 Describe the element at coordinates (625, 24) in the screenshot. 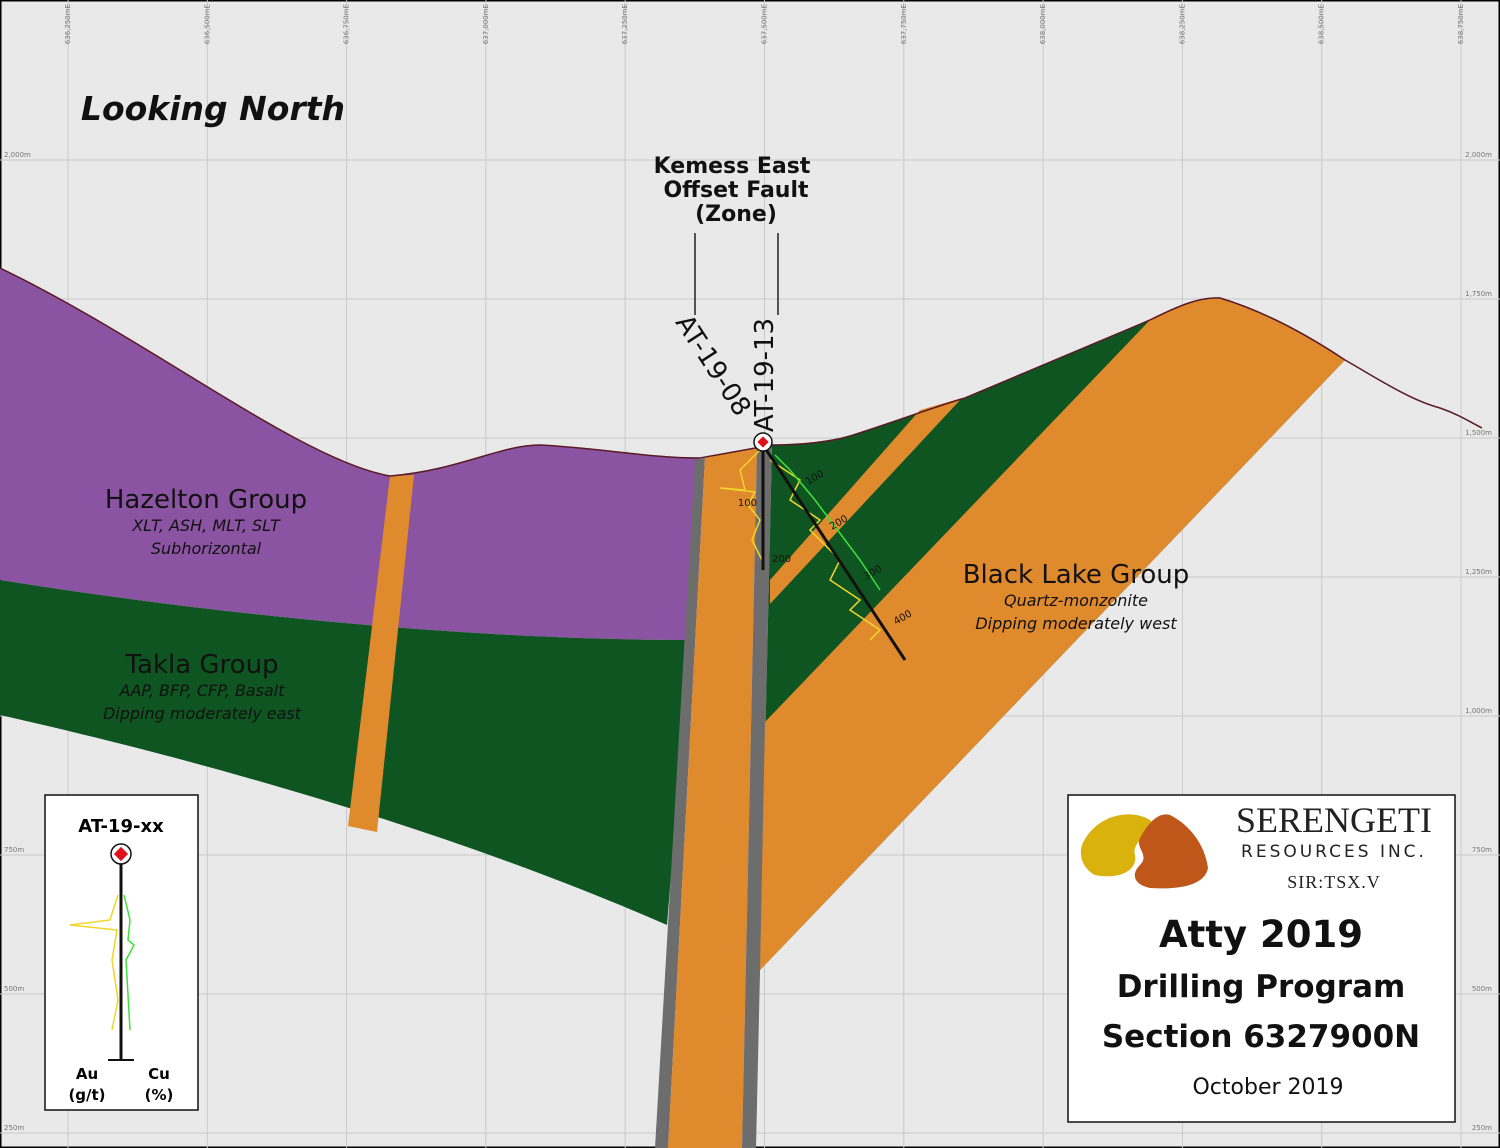

I see `easting-label: 637,250mE` at that location.